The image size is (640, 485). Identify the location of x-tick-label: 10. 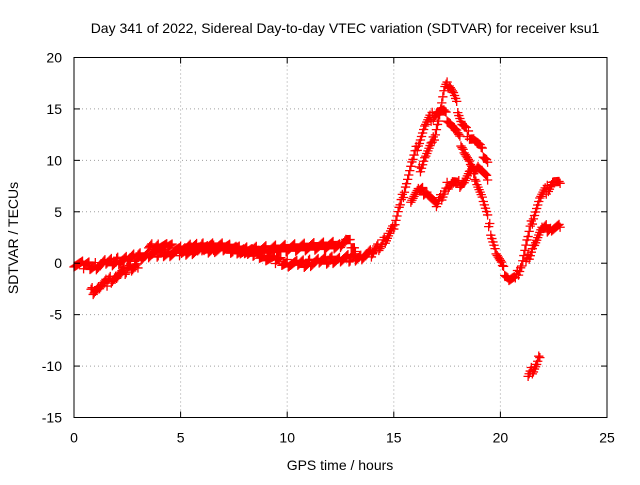
(287, 438).